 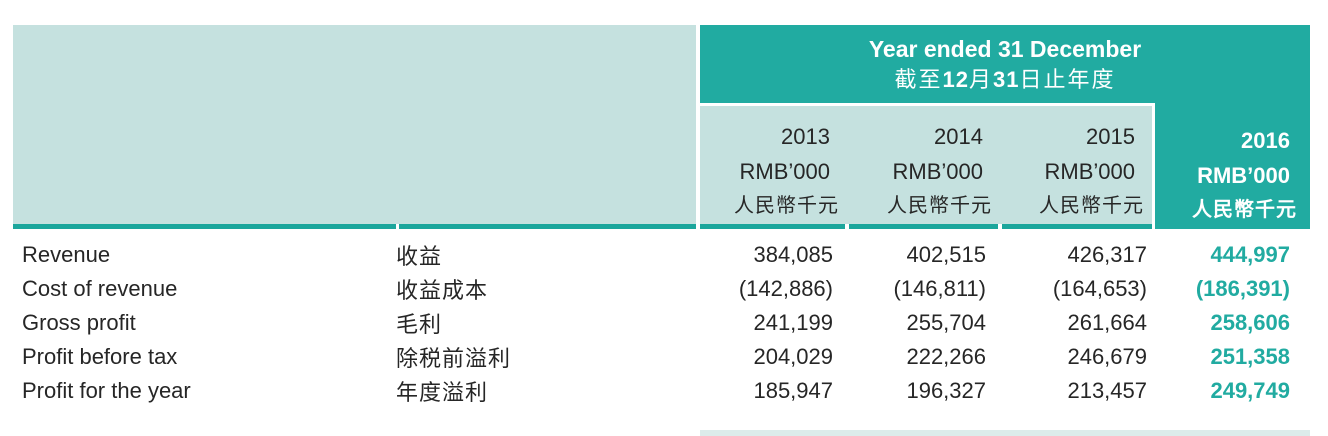 I want to click on column-header-2013: 2013 RMB’000 人民幣千元, so click(x=773, y=165).